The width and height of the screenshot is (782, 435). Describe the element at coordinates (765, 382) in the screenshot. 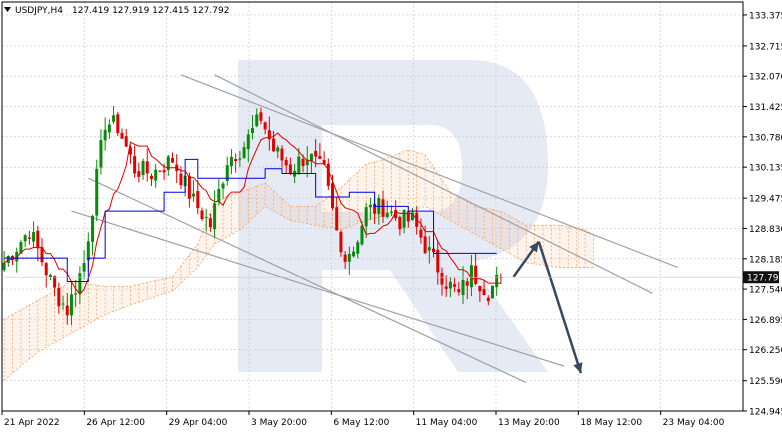

I see `y-tick-label: 125.590` at that location.